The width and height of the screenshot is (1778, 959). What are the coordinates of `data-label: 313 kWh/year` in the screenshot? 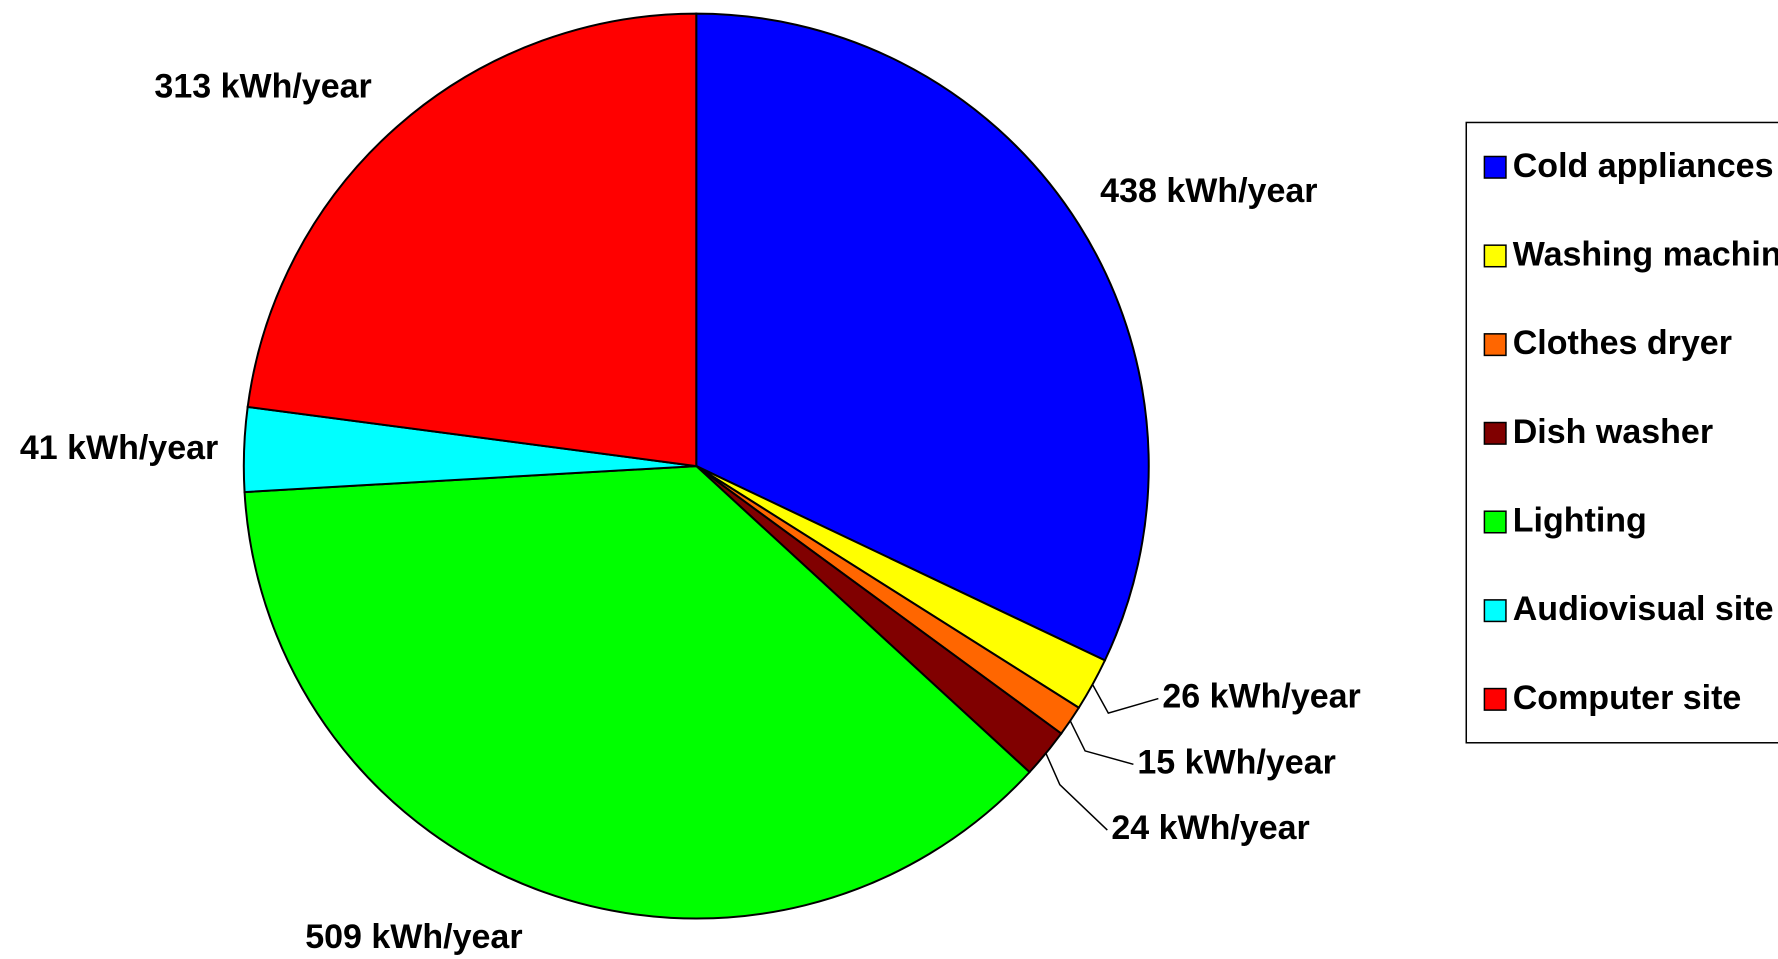 It's located at (262, 86).